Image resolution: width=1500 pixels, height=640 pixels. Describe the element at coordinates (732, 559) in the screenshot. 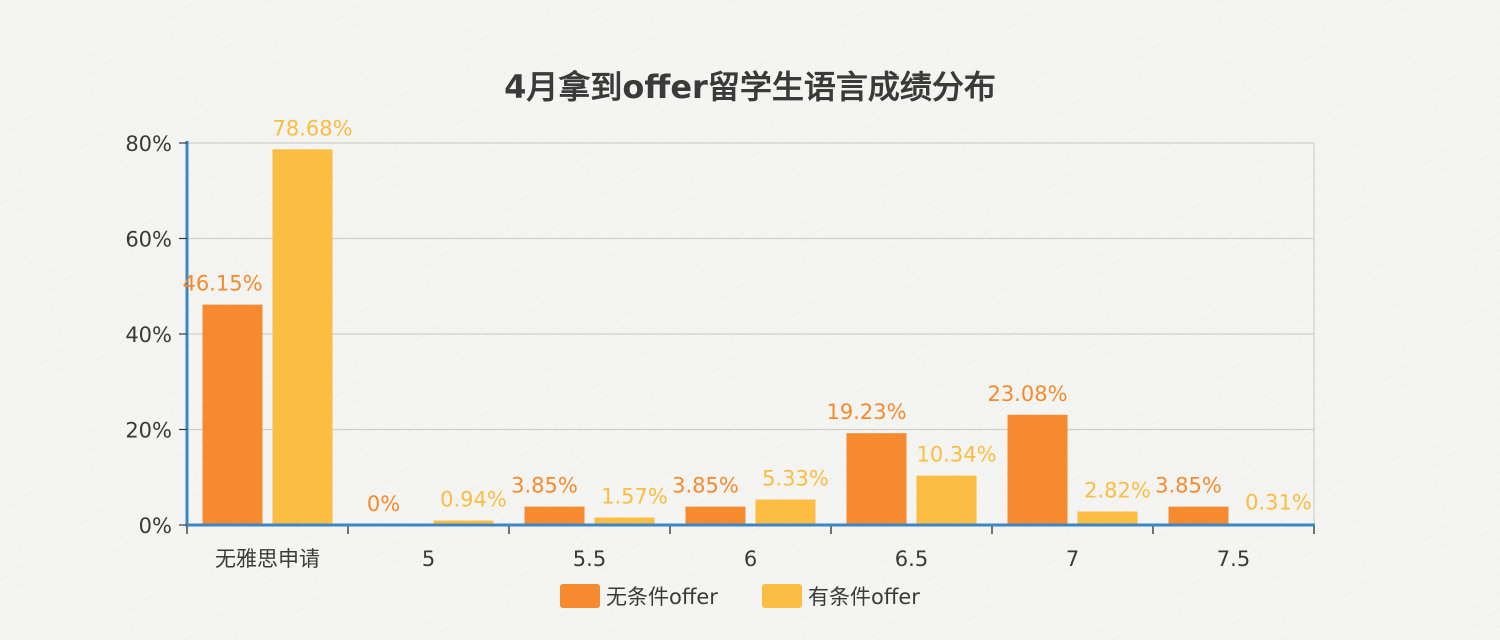

I see `x-axis-ticks: 无雅思申请 5 5.5 6 6.5 7 7.5` at that location.